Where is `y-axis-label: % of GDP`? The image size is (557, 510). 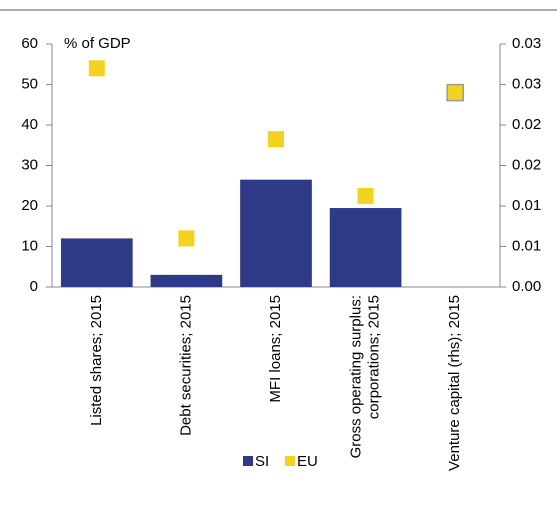
y-axis-label: % of GDP is located at coordinates (97, 43).